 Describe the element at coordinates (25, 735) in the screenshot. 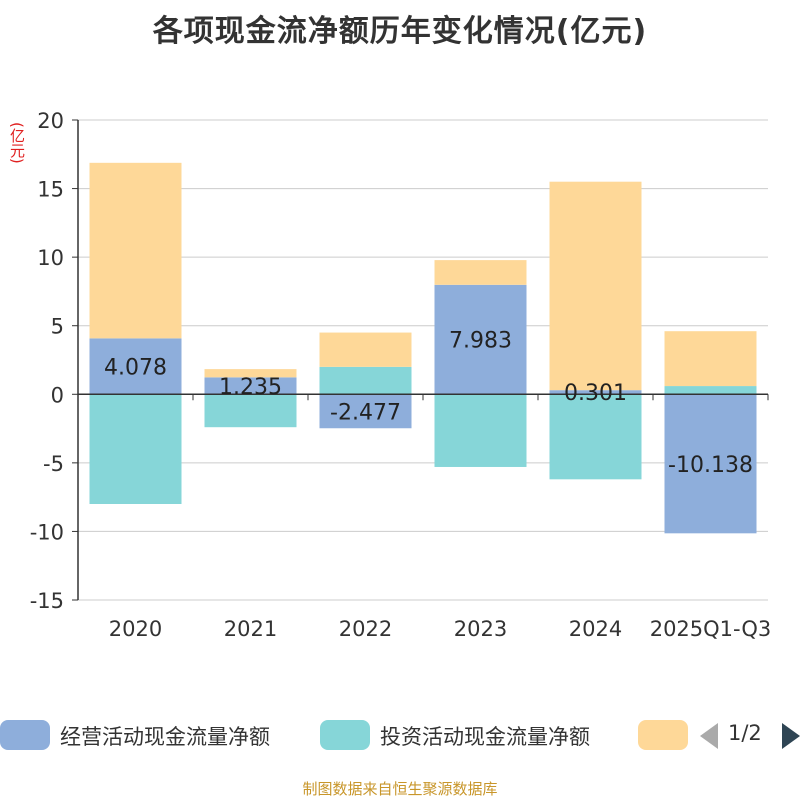

I see `legend-swatch-operating` at that location.